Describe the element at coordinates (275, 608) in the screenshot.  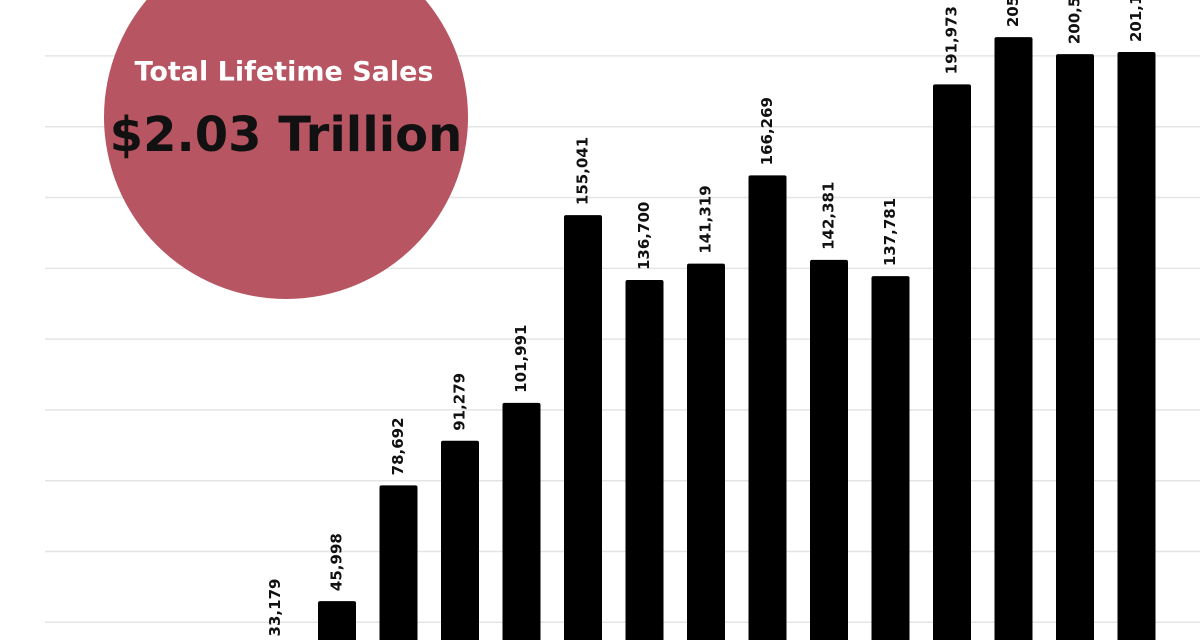
I see `value-label: 33,179` at that location.